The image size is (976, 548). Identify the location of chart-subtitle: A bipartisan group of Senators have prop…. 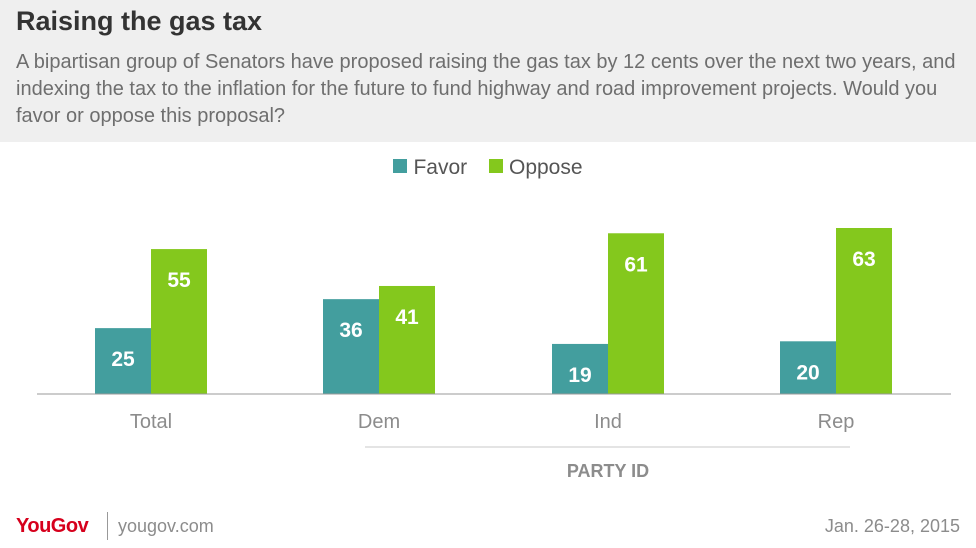
(486, 89).